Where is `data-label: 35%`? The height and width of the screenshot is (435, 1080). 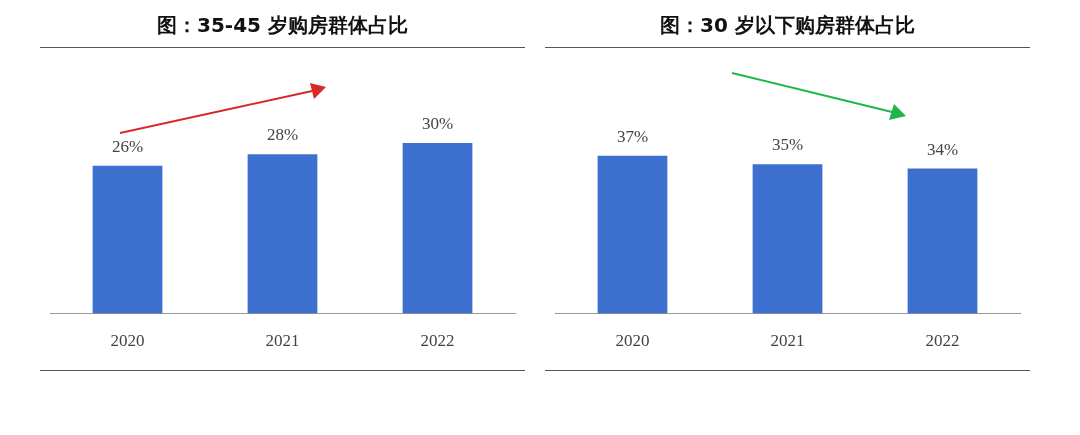
data-label: 35% is located at coordinates (787, 145).